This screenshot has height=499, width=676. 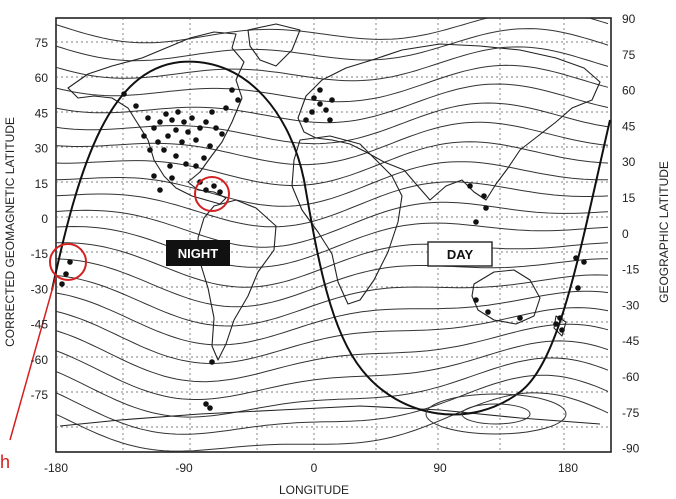 I want to click on africa-outline, so click(x=347, y=220).